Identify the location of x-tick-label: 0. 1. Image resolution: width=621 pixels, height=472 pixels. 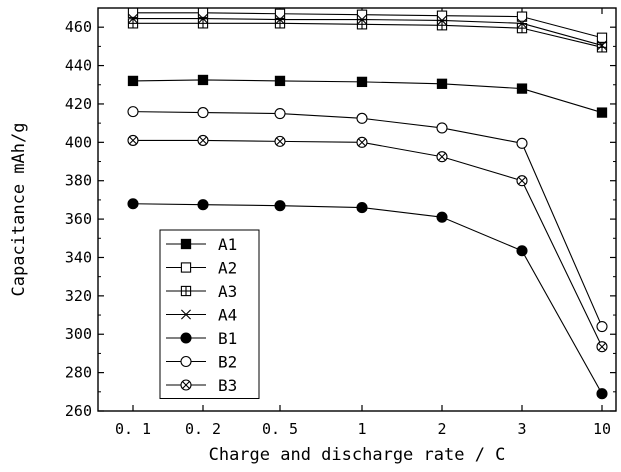
(133, 429).